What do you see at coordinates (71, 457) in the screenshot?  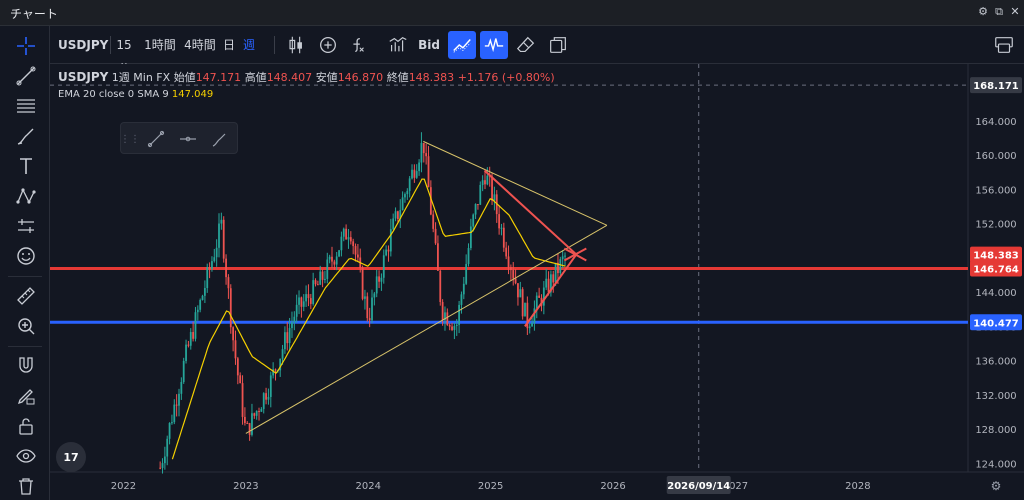 I see `tradingview-logo: 17` at bounding box center [71, 457].